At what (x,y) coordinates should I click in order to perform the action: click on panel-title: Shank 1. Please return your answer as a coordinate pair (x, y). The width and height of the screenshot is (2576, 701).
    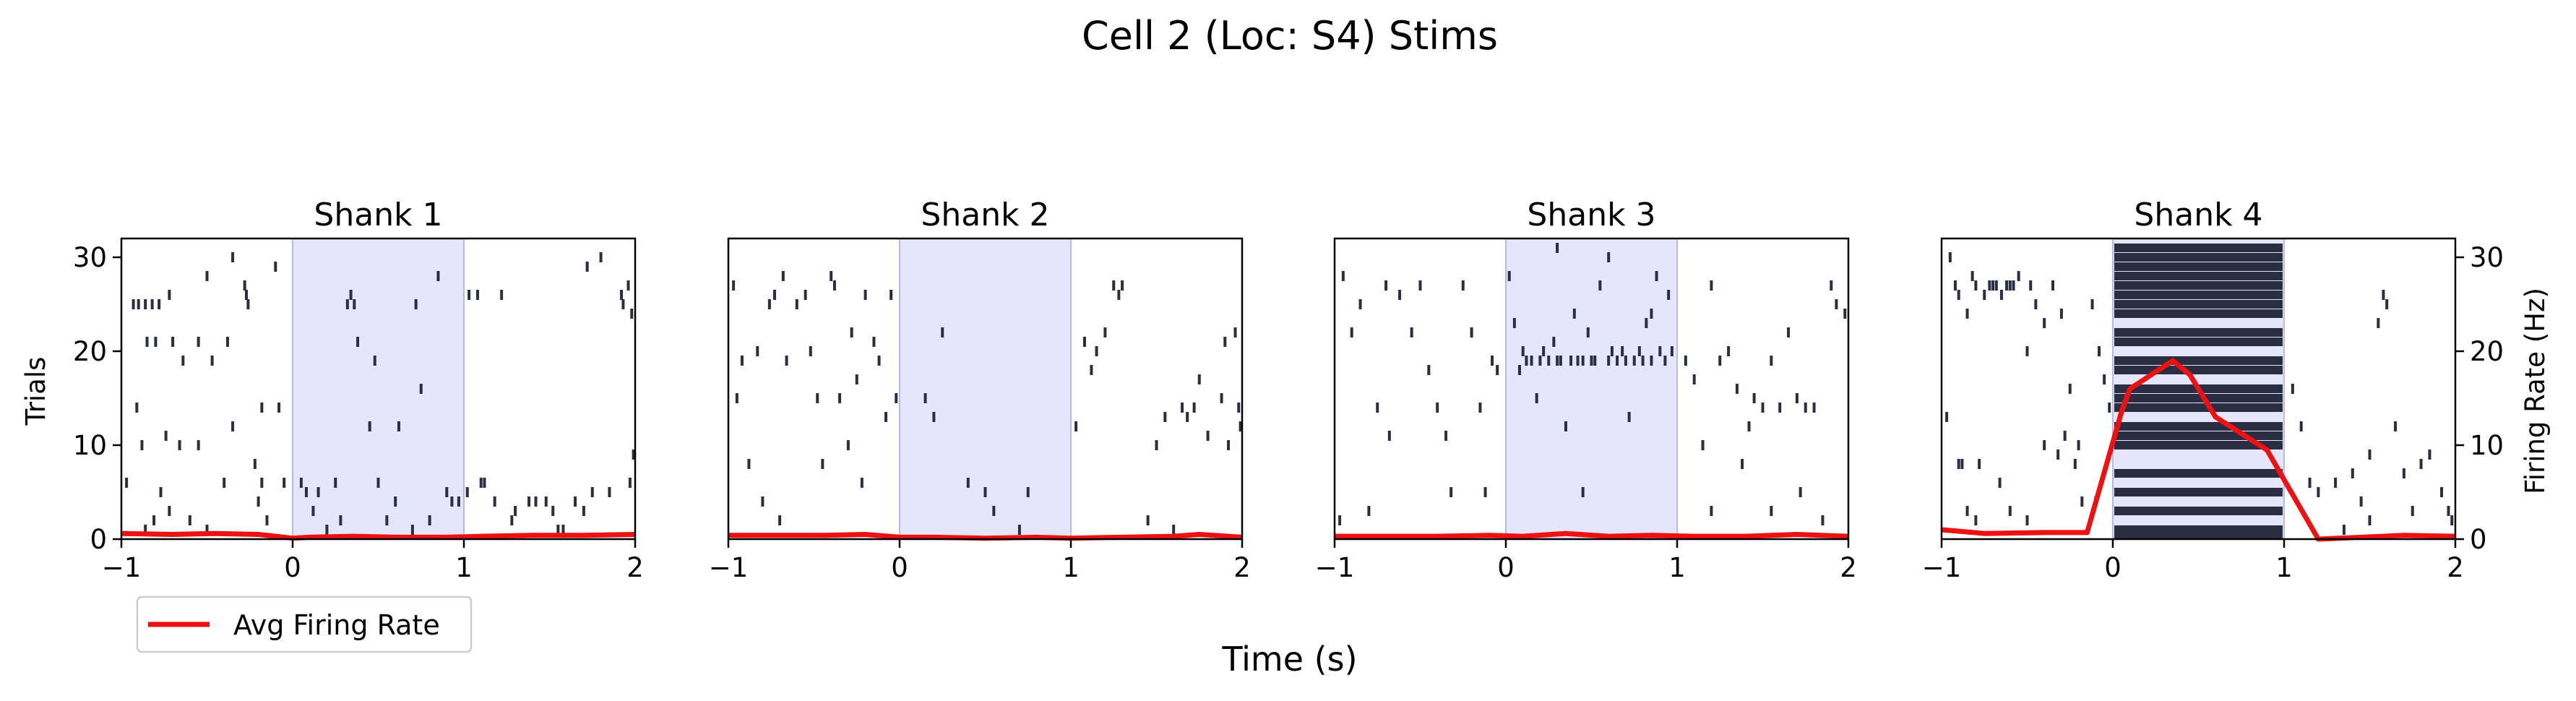
    Looking at the image, I should click on (378, 215).